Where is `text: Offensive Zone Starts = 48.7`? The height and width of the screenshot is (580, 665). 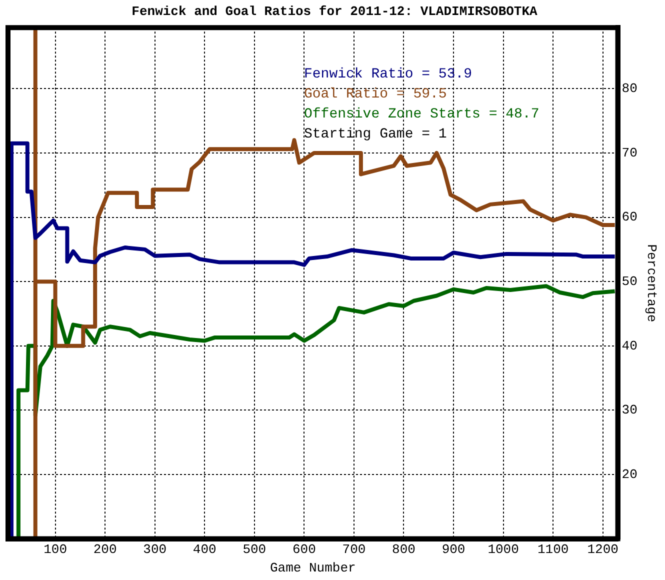 text: Offensive Zone Starts = 48.7 is located at coordinates (422, 114).